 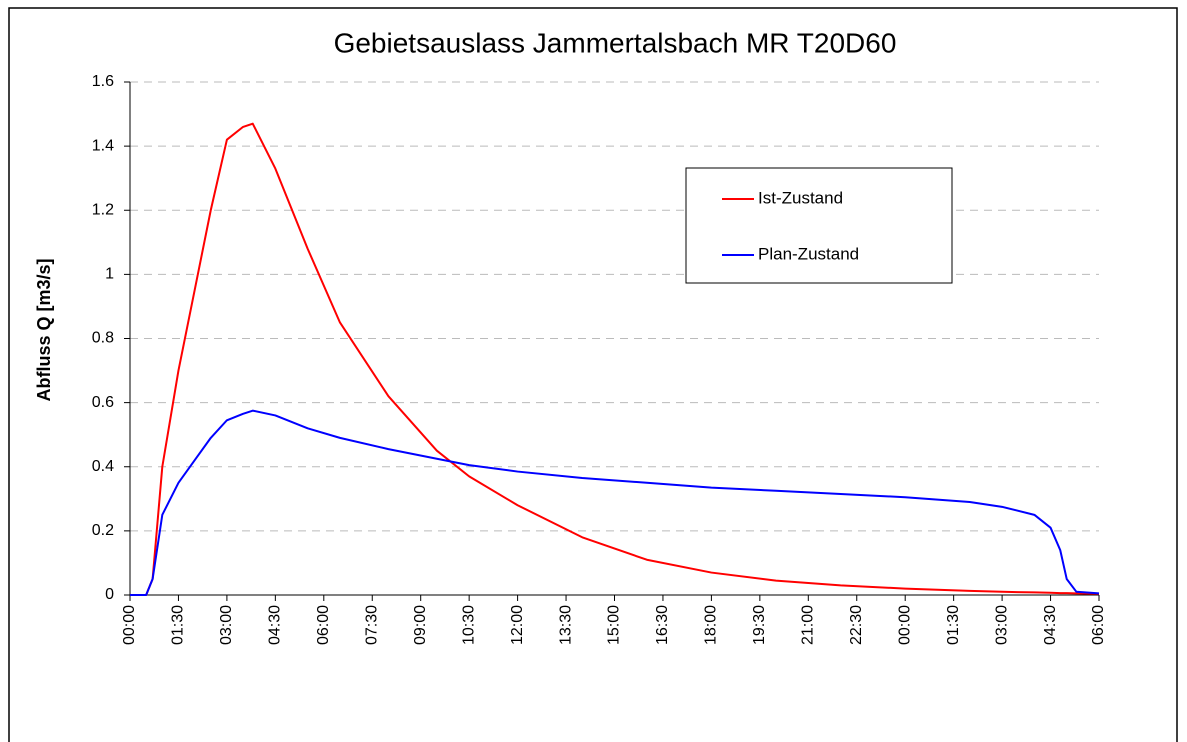 What do you see at coordinates (856, 625) in the screenshot?
I see `x-tick-label: 22:30` at bounding box center [856, 625].